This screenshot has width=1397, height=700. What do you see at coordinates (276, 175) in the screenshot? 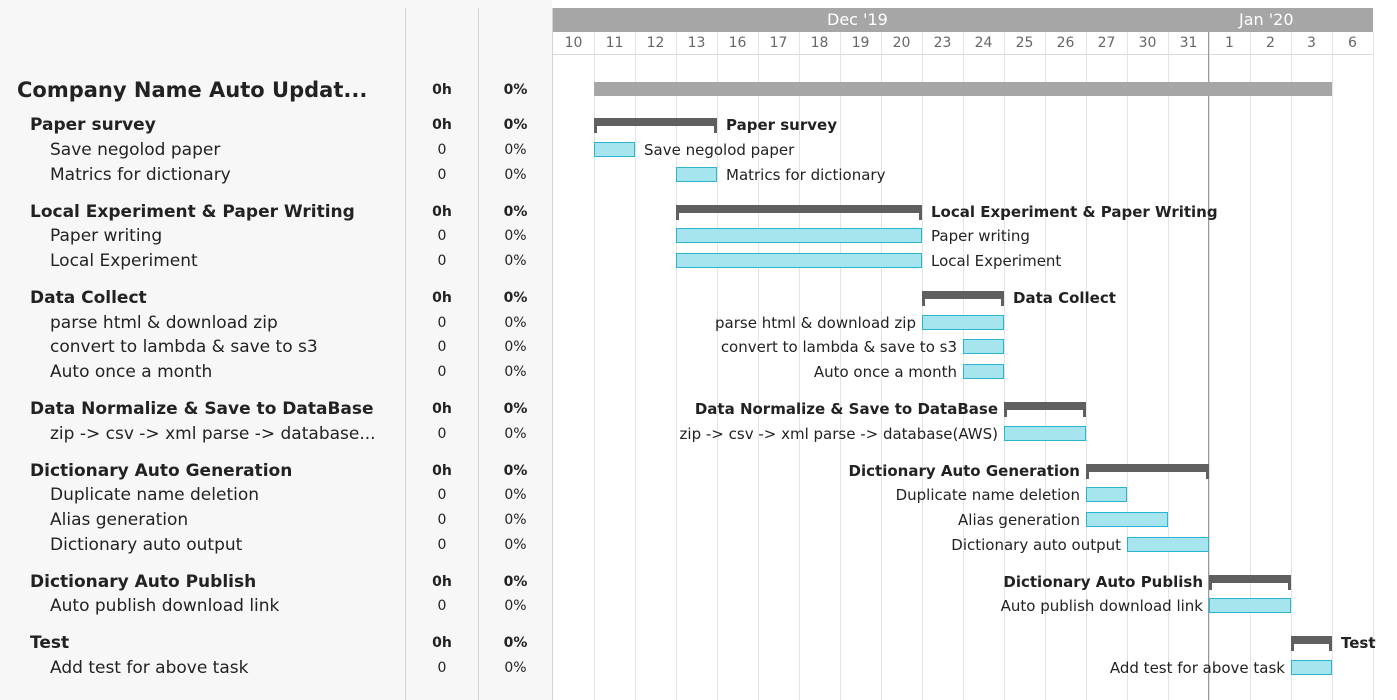
I see `task-row: Matrics for dictionary 0 0%` at bounding box center [276, 175].